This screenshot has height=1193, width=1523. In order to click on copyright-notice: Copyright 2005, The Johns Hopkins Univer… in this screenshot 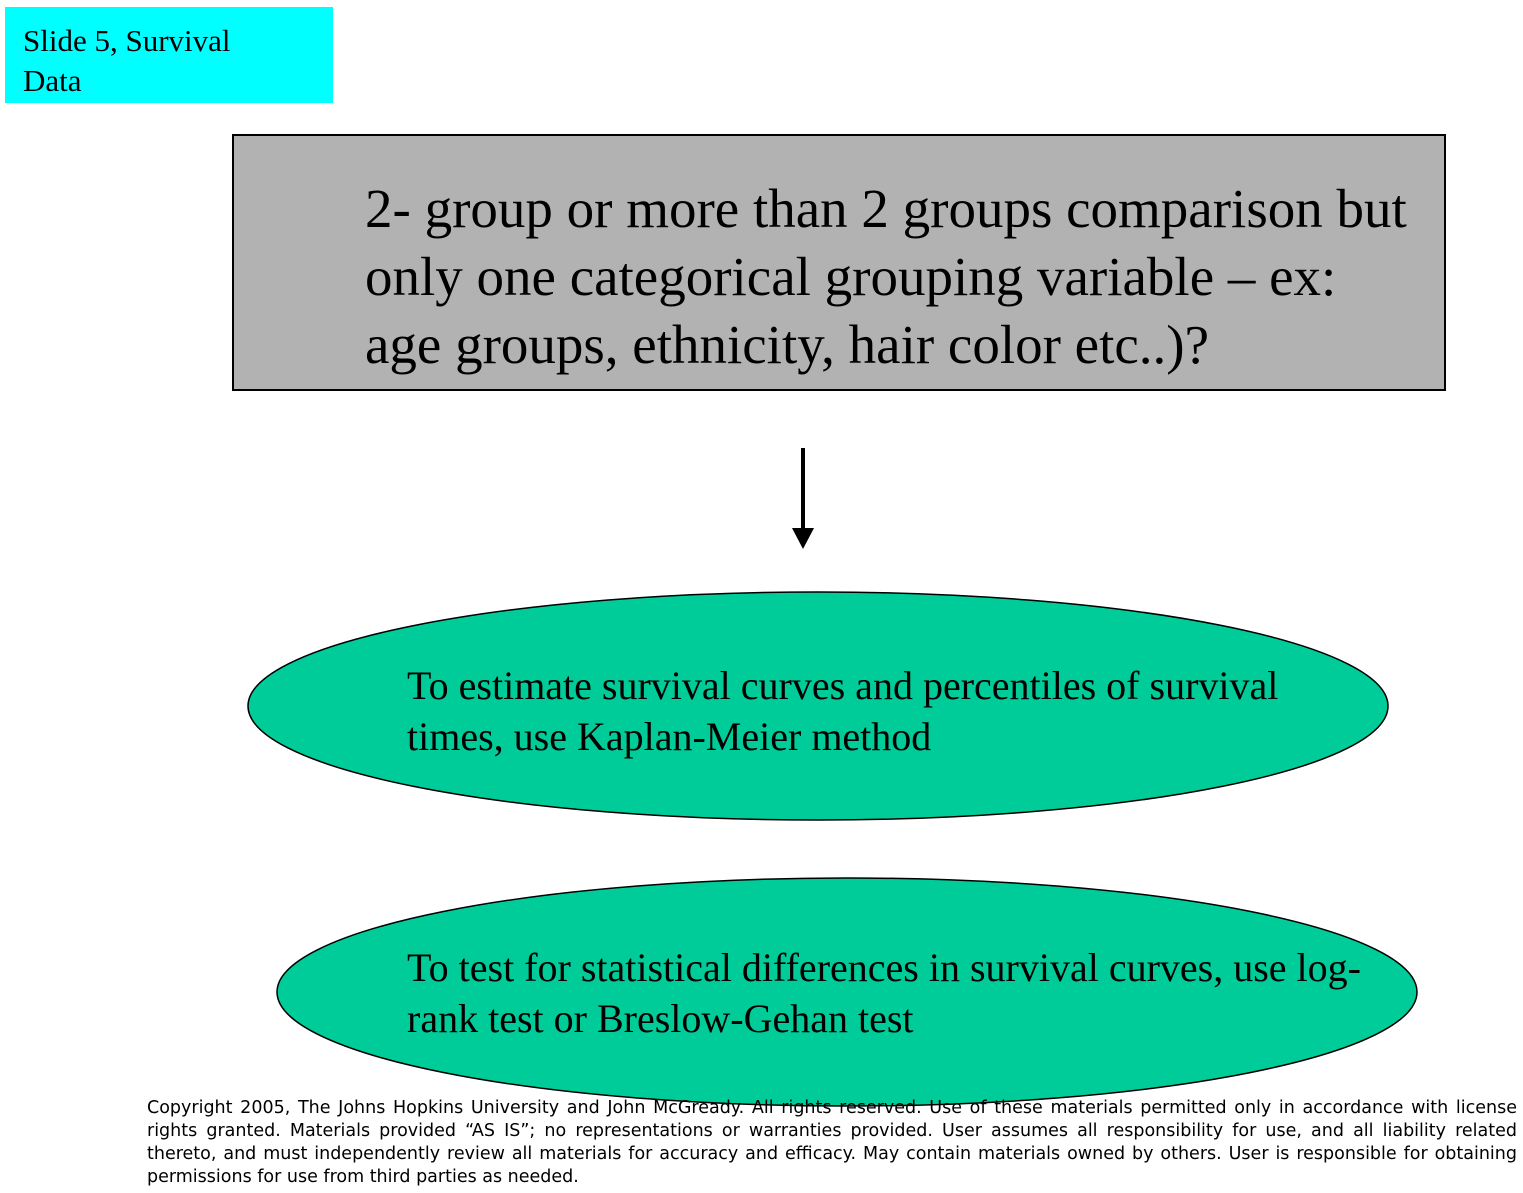, I will do `click(832, 1142)`.